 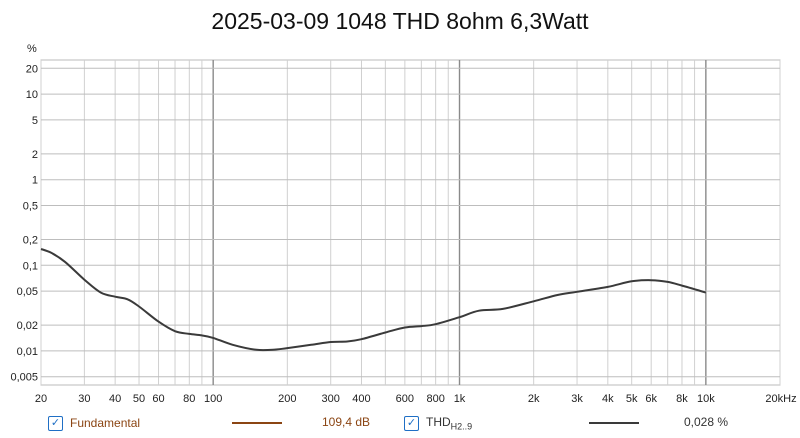 I want to click on thd-label: THDH2..9, so click(x=449, y=423).